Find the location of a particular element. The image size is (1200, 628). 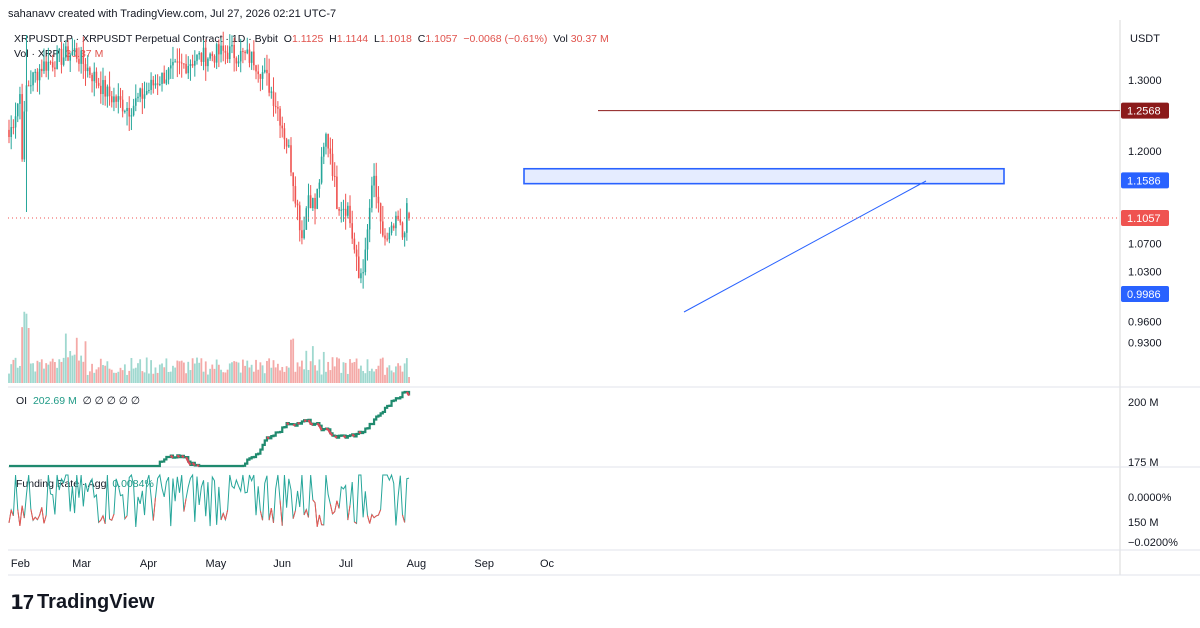

close-value: 1.1057 is located at coordinates (441, 39).